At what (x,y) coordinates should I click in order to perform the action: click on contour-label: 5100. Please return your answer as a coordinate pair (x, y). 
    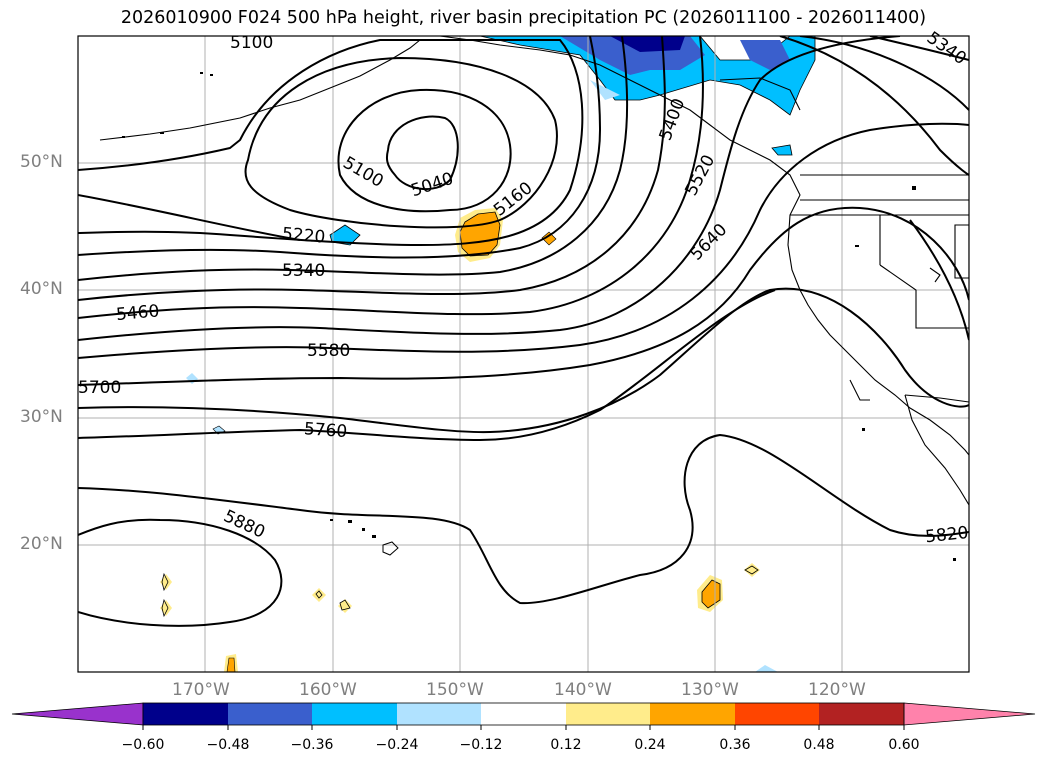
    Looking at the image, I should click on (251, 43).